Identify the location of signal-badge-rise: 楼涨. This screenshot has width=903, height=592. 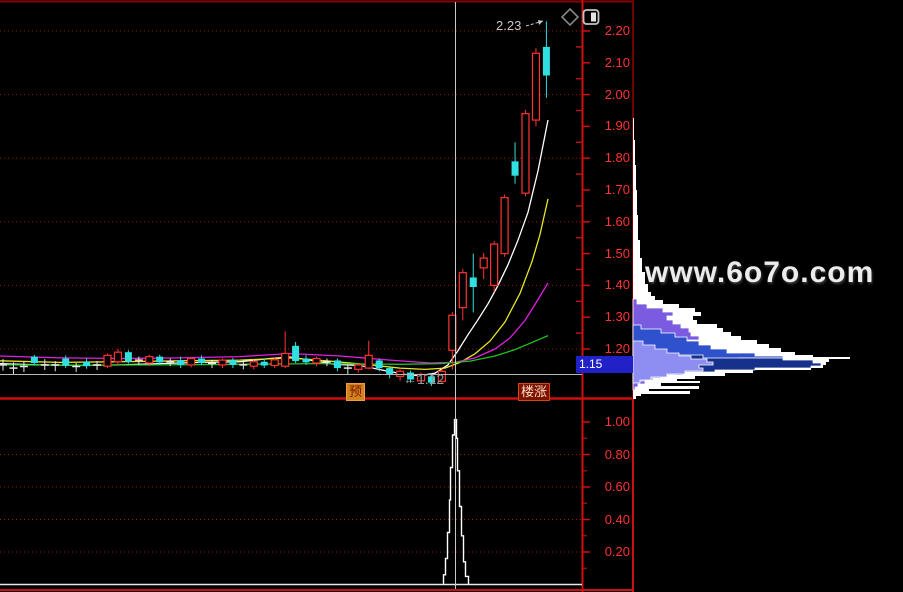
(534, 392).